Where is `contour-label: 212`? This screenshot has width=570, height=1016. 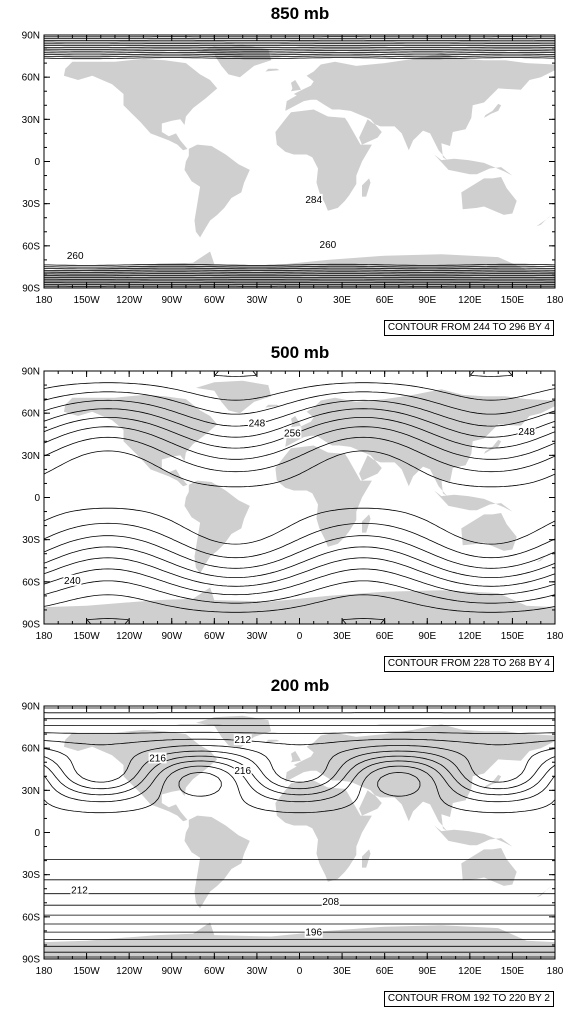 contour-label: 212 is located at coordinates (79, 891).